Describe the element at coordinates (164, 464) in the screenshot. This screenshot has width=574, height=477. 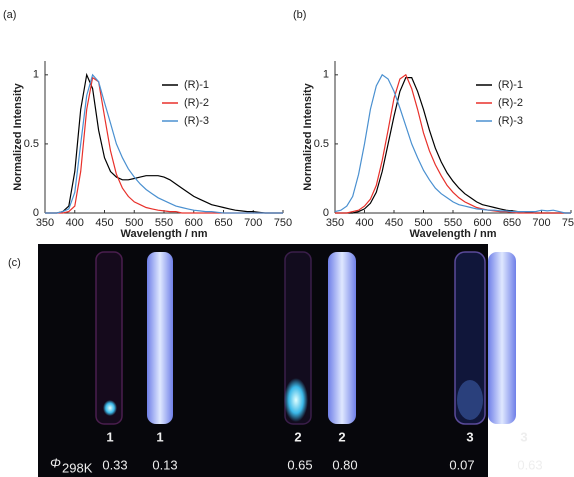
I see `quantum-yield: 0.13` at that location.